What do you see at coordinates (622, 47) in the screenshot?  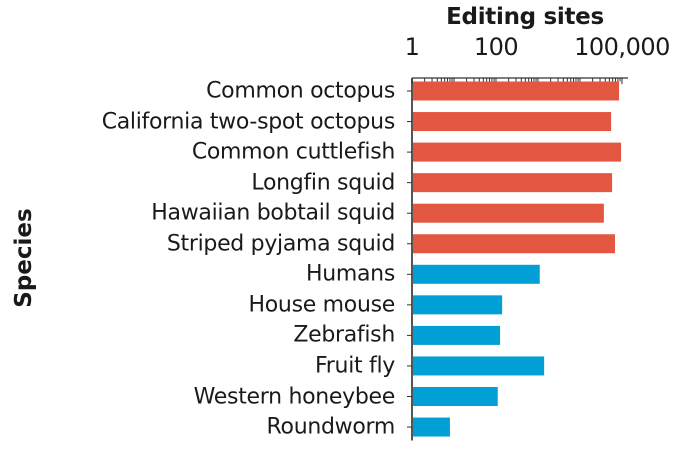 I see `x-tick-label: 100,000` at bounding box center [622, 47].